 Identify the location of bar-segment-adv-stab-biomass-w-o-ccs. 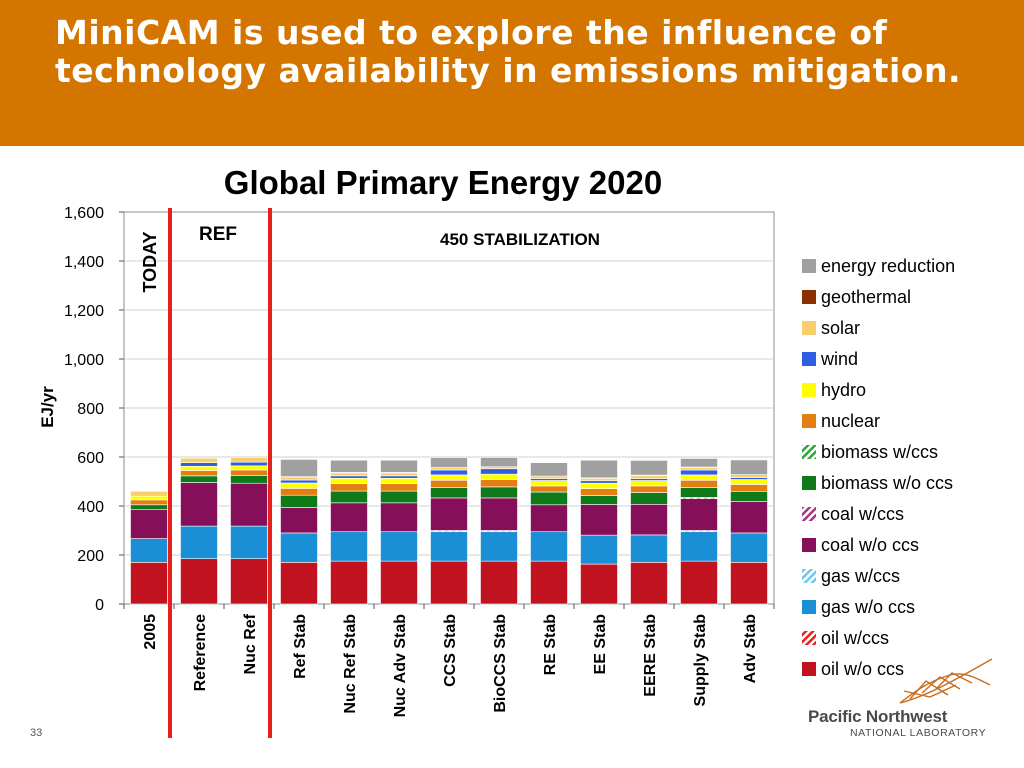
(749, 496).